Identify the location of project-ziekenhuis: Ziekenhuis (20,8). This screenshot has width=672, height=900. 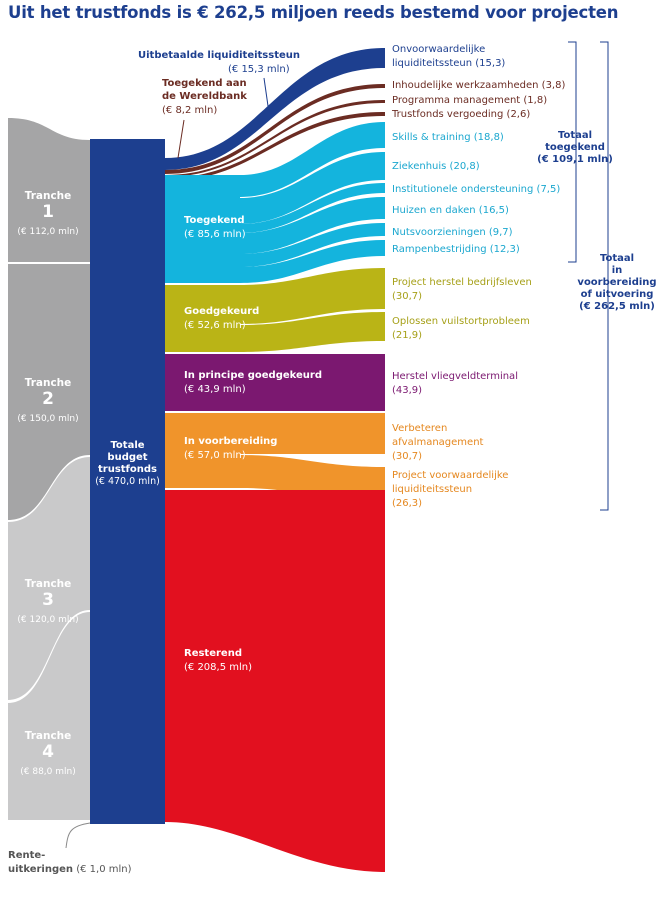
(436, 166).